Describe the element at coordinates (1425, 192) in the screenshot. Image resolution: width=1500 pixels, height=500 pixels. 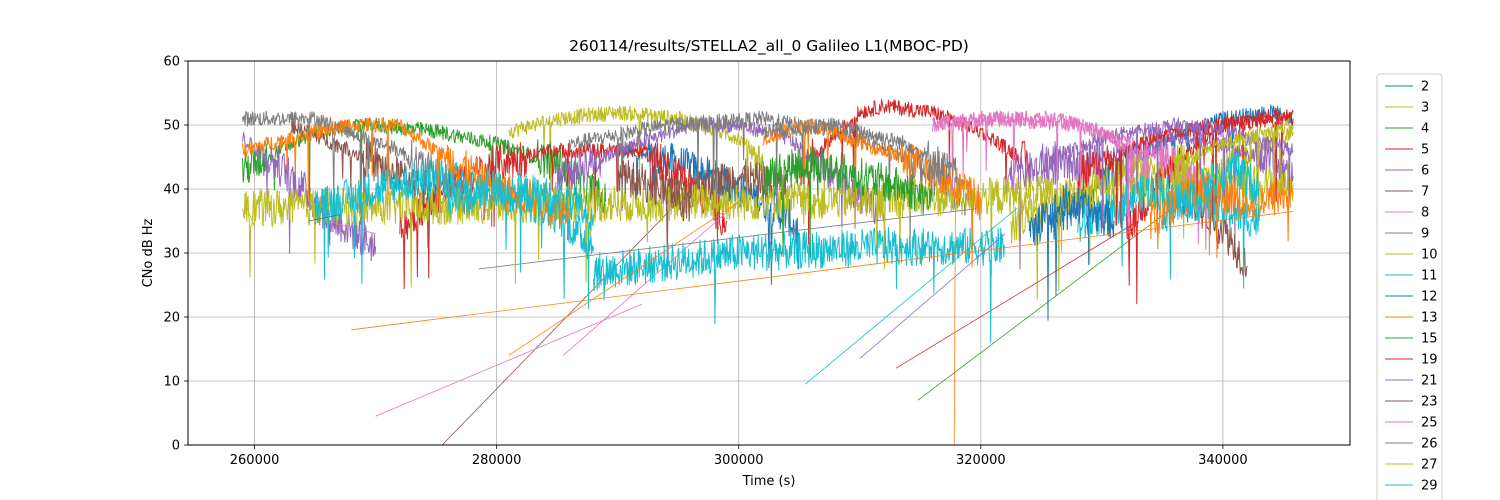
I see `legend-label-7: 7` at that location.